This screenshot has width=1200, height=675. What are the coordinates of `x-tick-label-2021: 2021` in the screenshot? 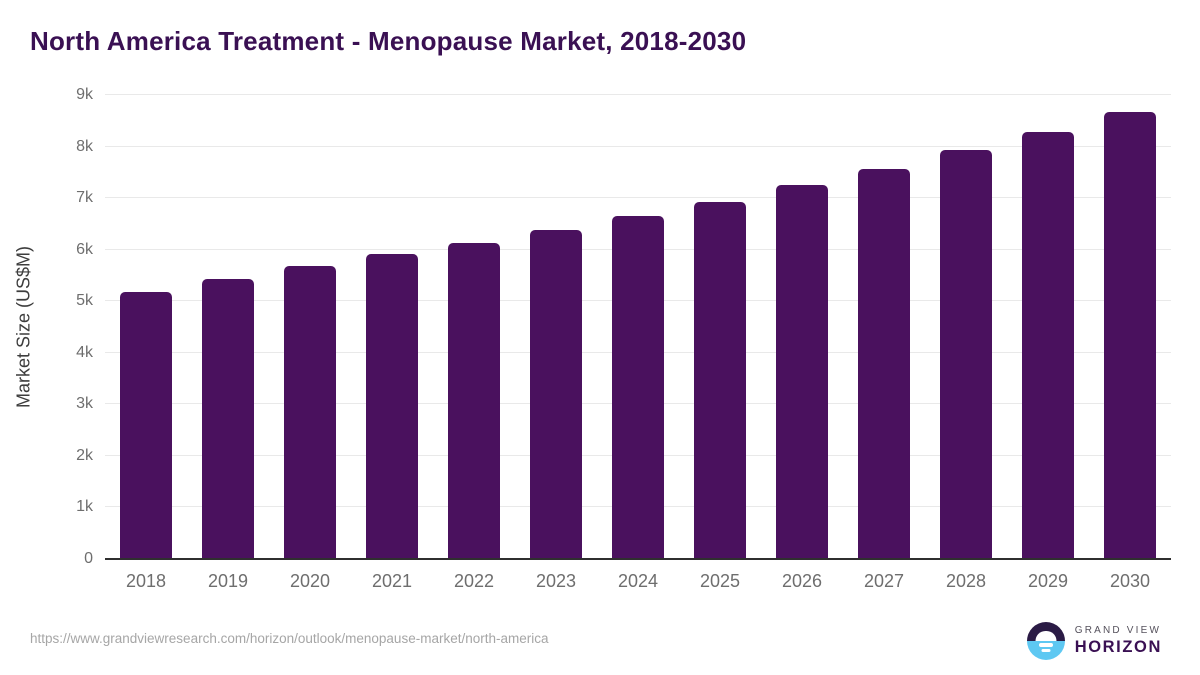 It's located at (392, 581).